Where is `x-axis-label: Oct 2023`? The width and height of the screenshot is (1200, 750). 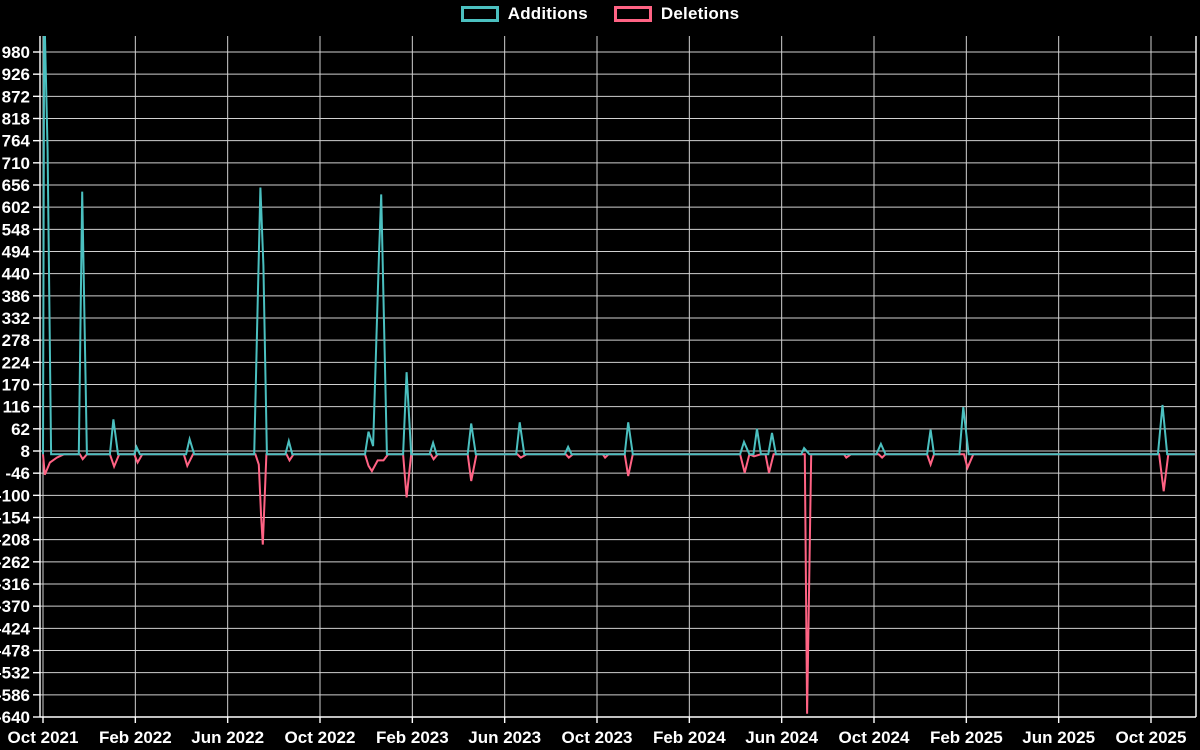 x-axis-label: Oct 2023 is located at coordinates (597, 737).